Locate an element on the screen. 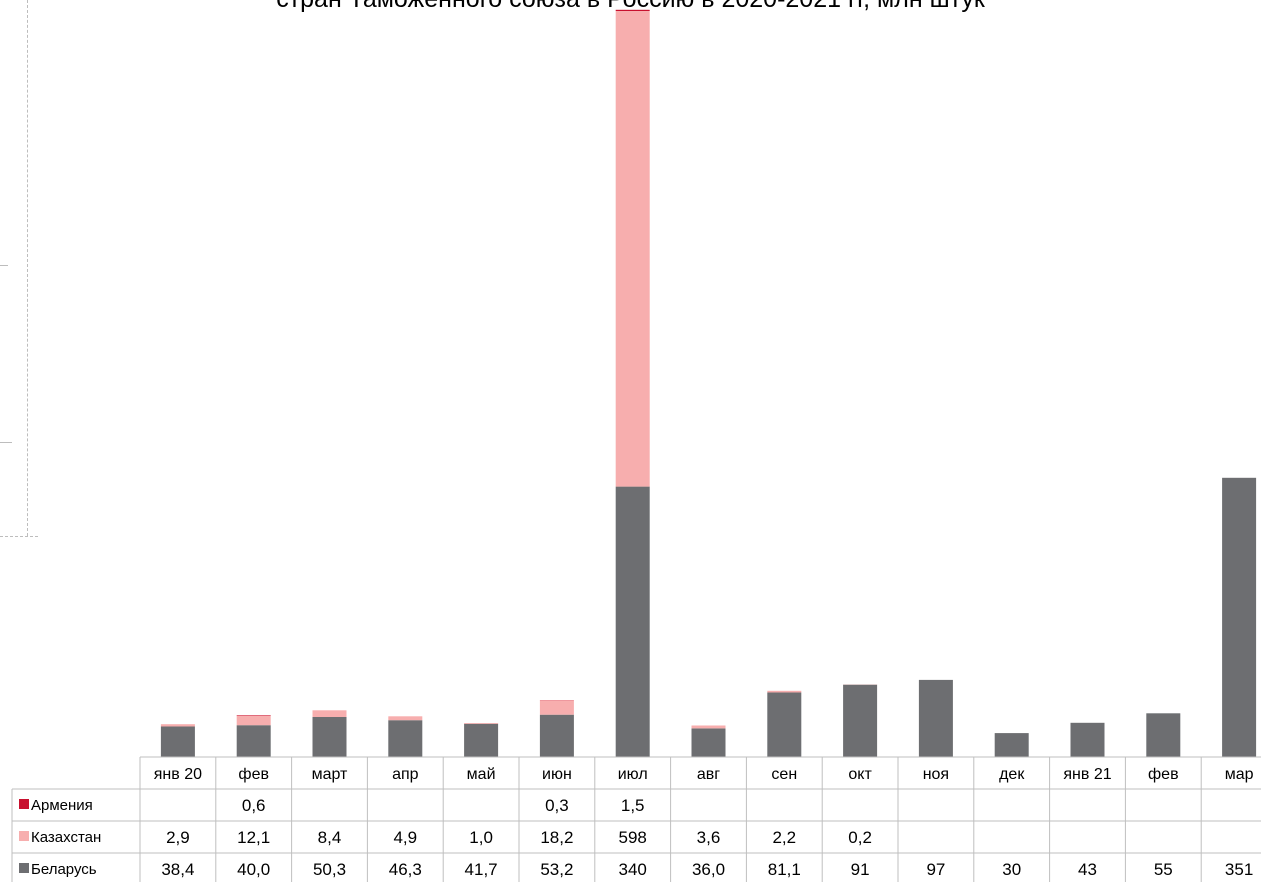 This screenshot has height=882, width=1261. category-label-12: янв 21 is located at coordinates (1087, 774).